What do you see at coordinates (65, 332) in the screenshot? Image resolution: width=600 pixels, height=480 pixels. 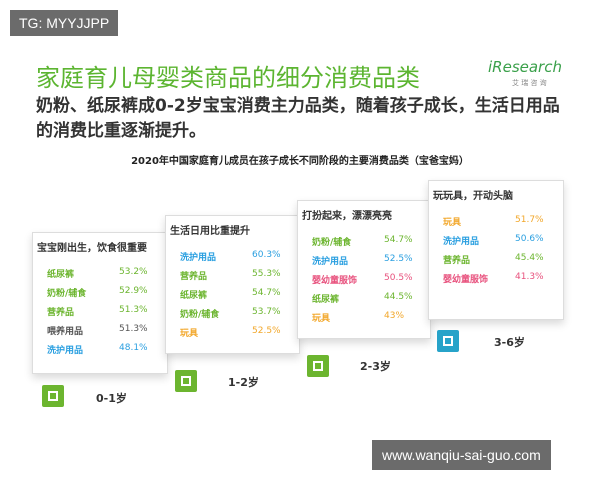 I see `item-name: 喂养用品` at bounding box center [65, 332].